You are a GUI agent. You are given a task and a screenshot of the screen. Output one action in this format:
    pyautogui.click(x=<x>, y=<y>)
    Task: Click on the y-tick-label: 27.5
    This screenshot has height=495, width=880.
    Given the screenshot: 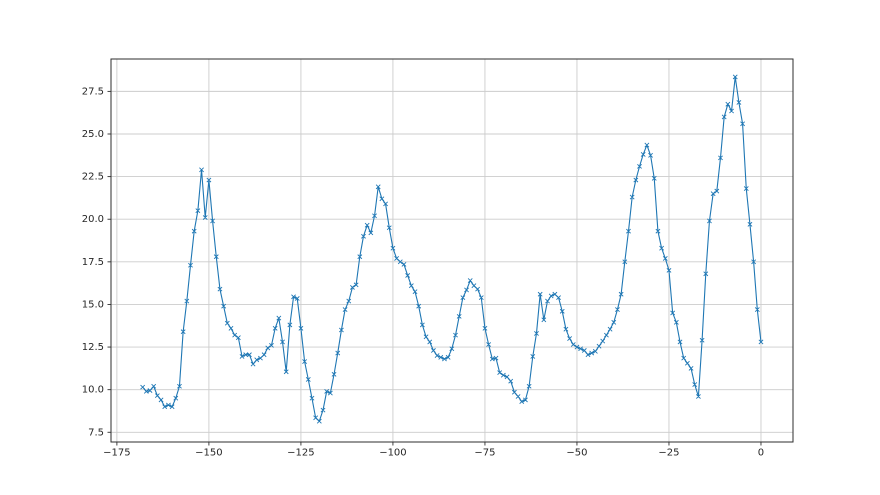 What is the action you would take?
    pyautogui.click(x=93, y=91)
    